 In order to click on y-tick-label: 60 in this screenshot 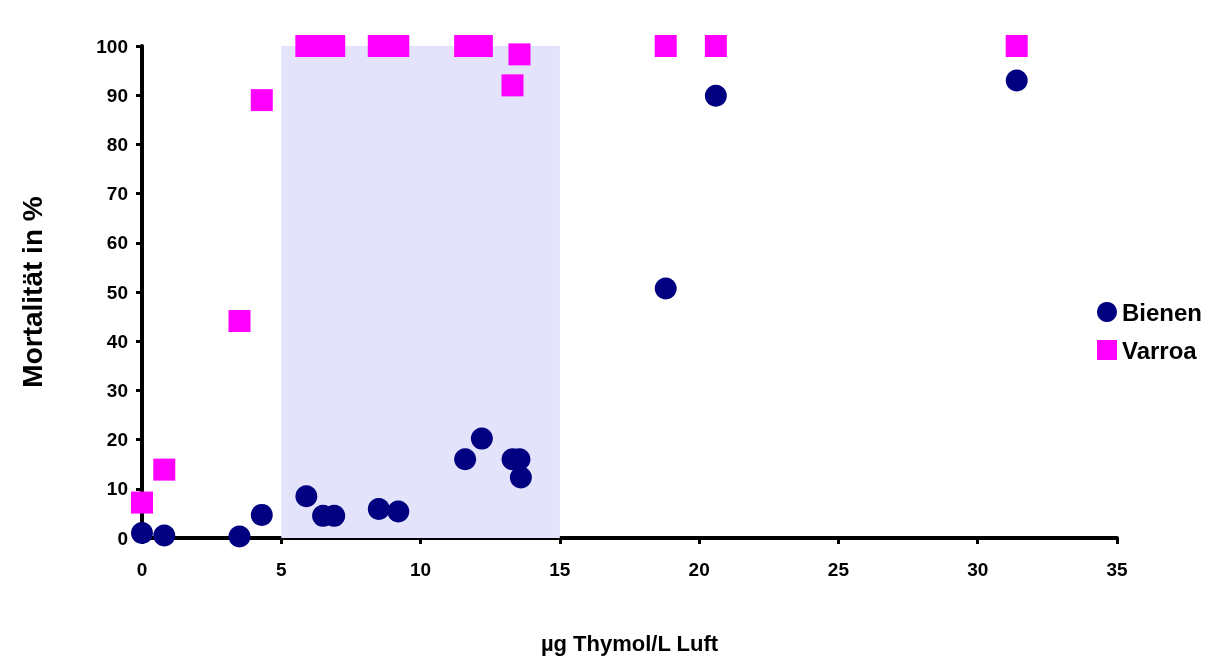, I will do `click(117, 243)`.